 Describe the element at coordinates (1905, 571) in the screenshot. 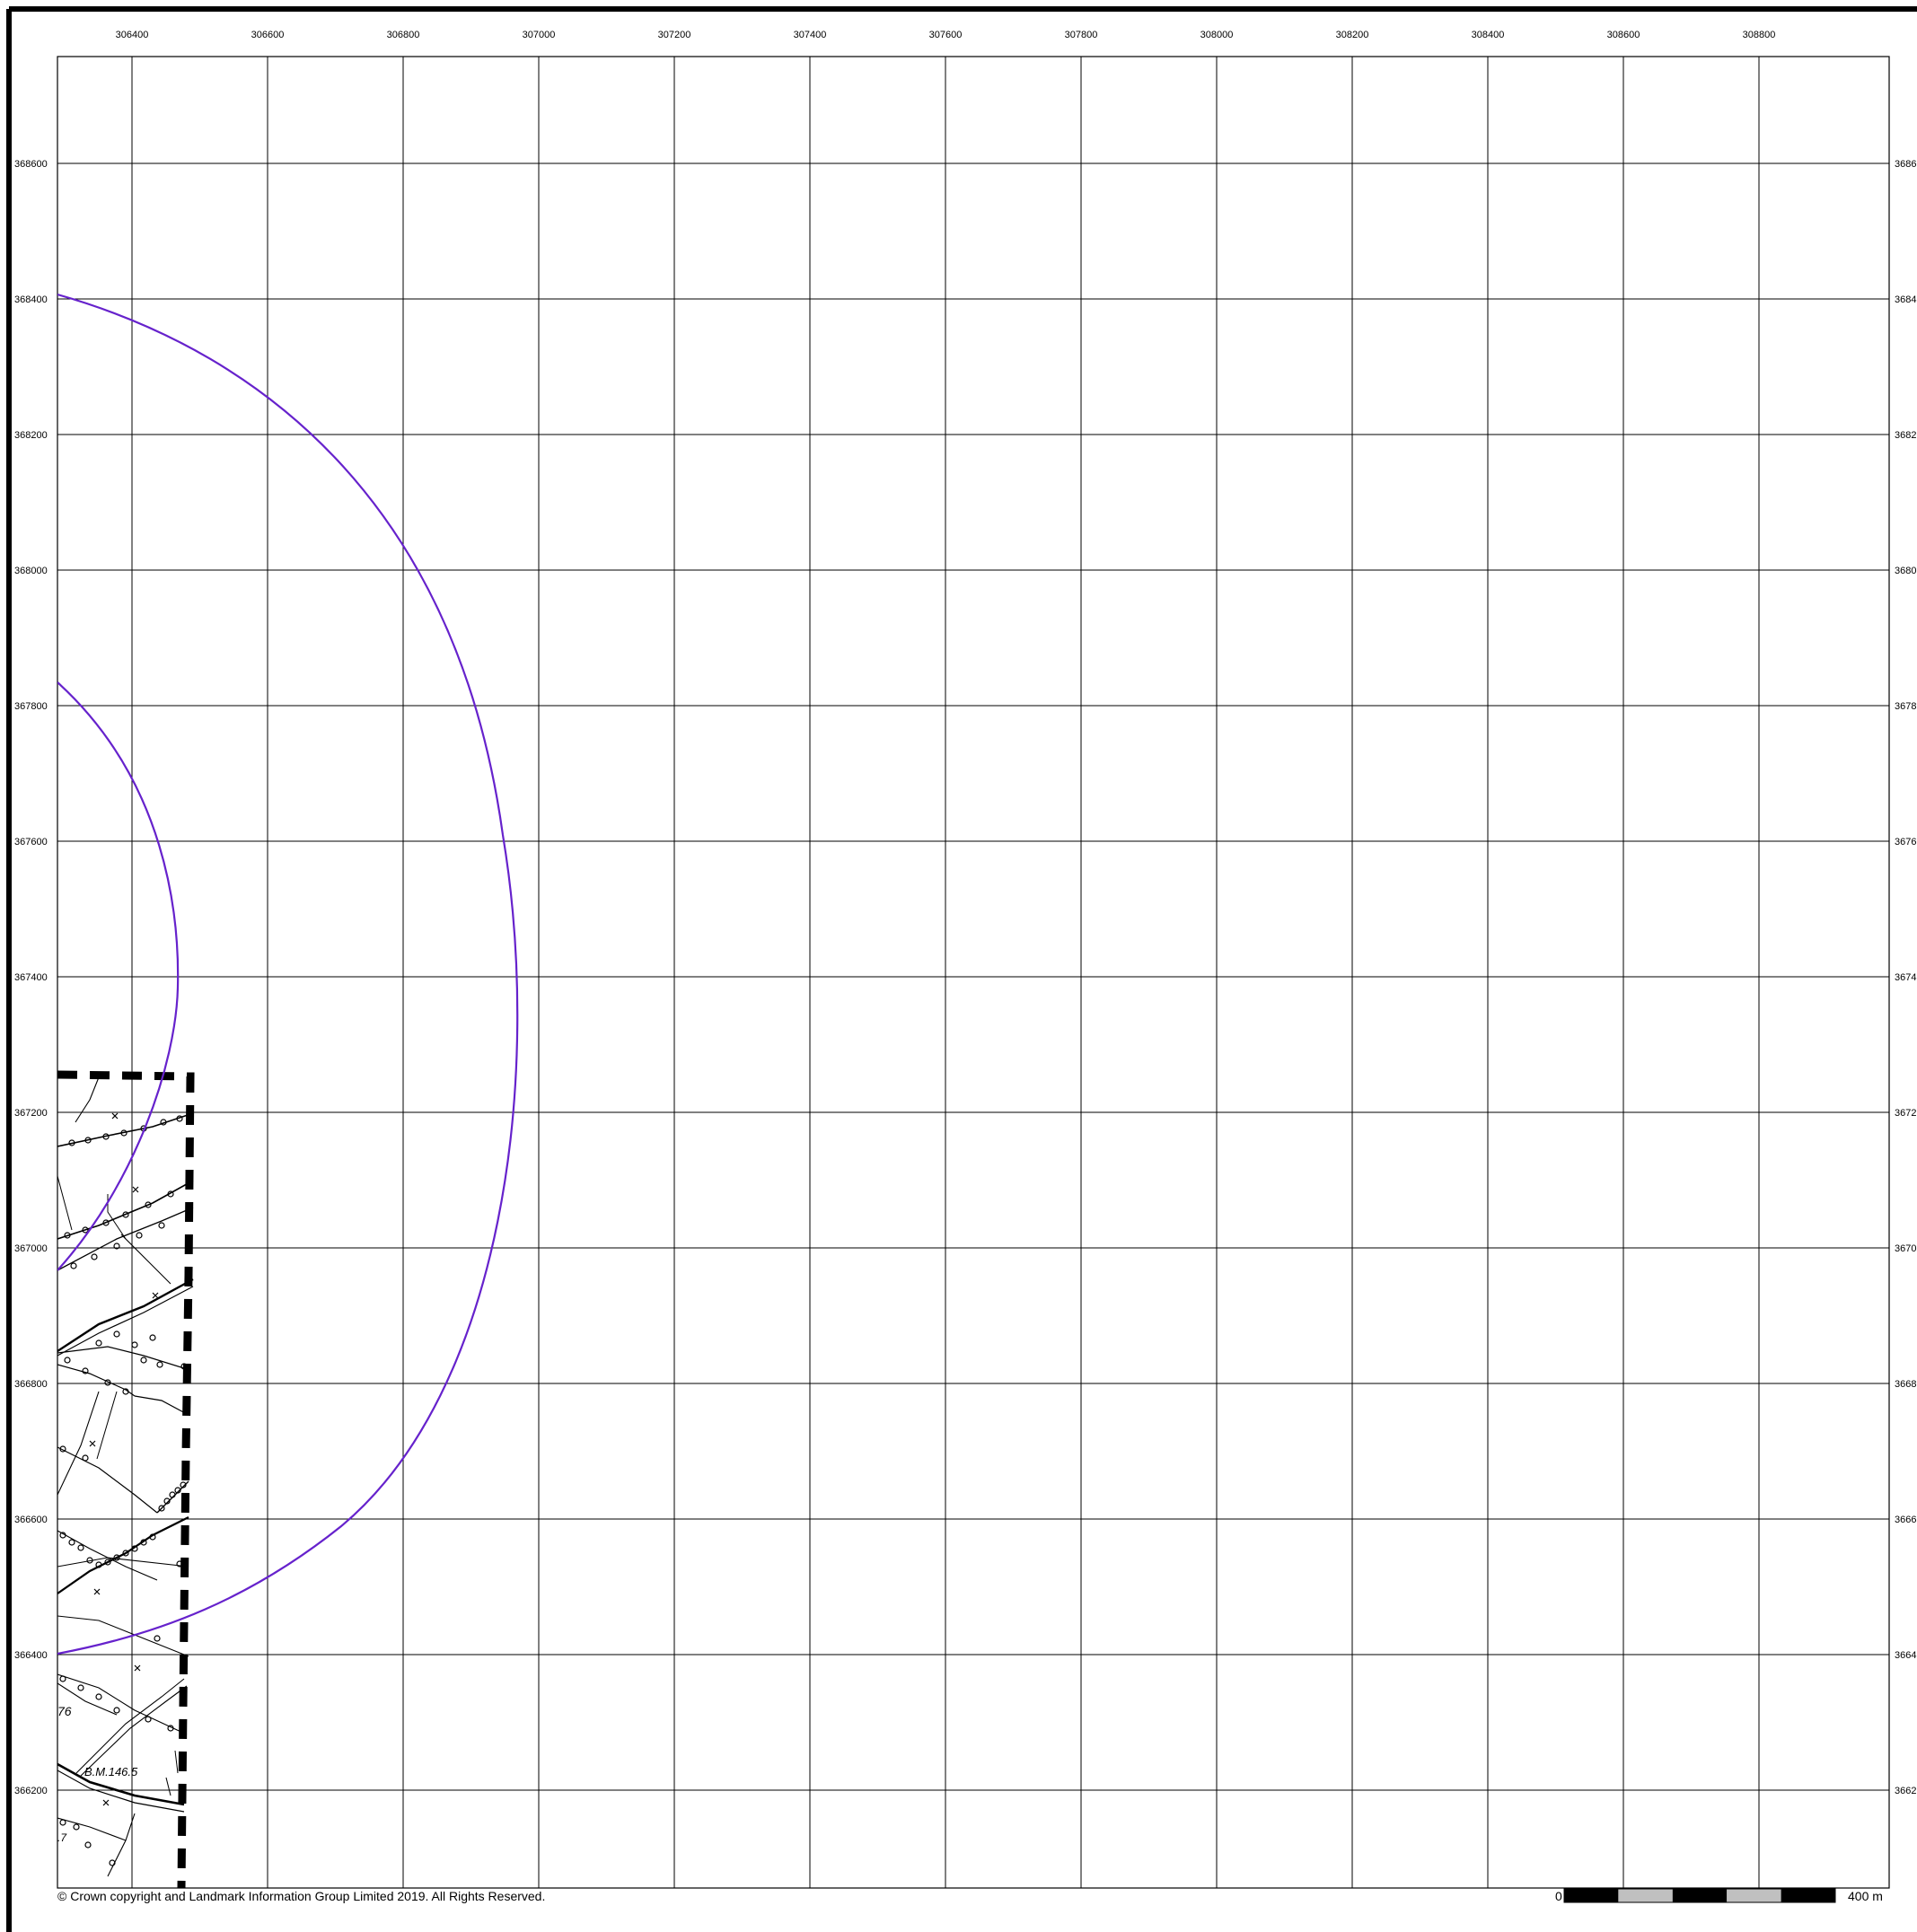

I see `northing-label-right: 3680` at that location.